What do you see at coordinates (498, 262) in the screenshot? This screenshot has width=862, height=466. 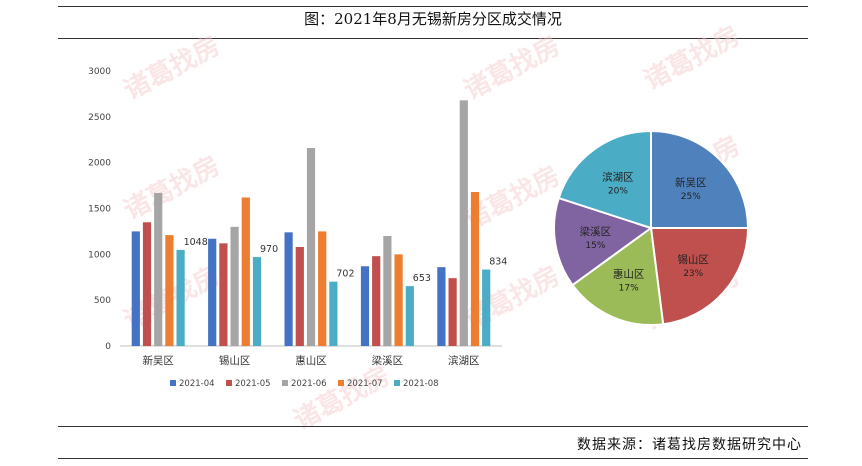 I see `data-label: 834` at bounding box center [498, 262].